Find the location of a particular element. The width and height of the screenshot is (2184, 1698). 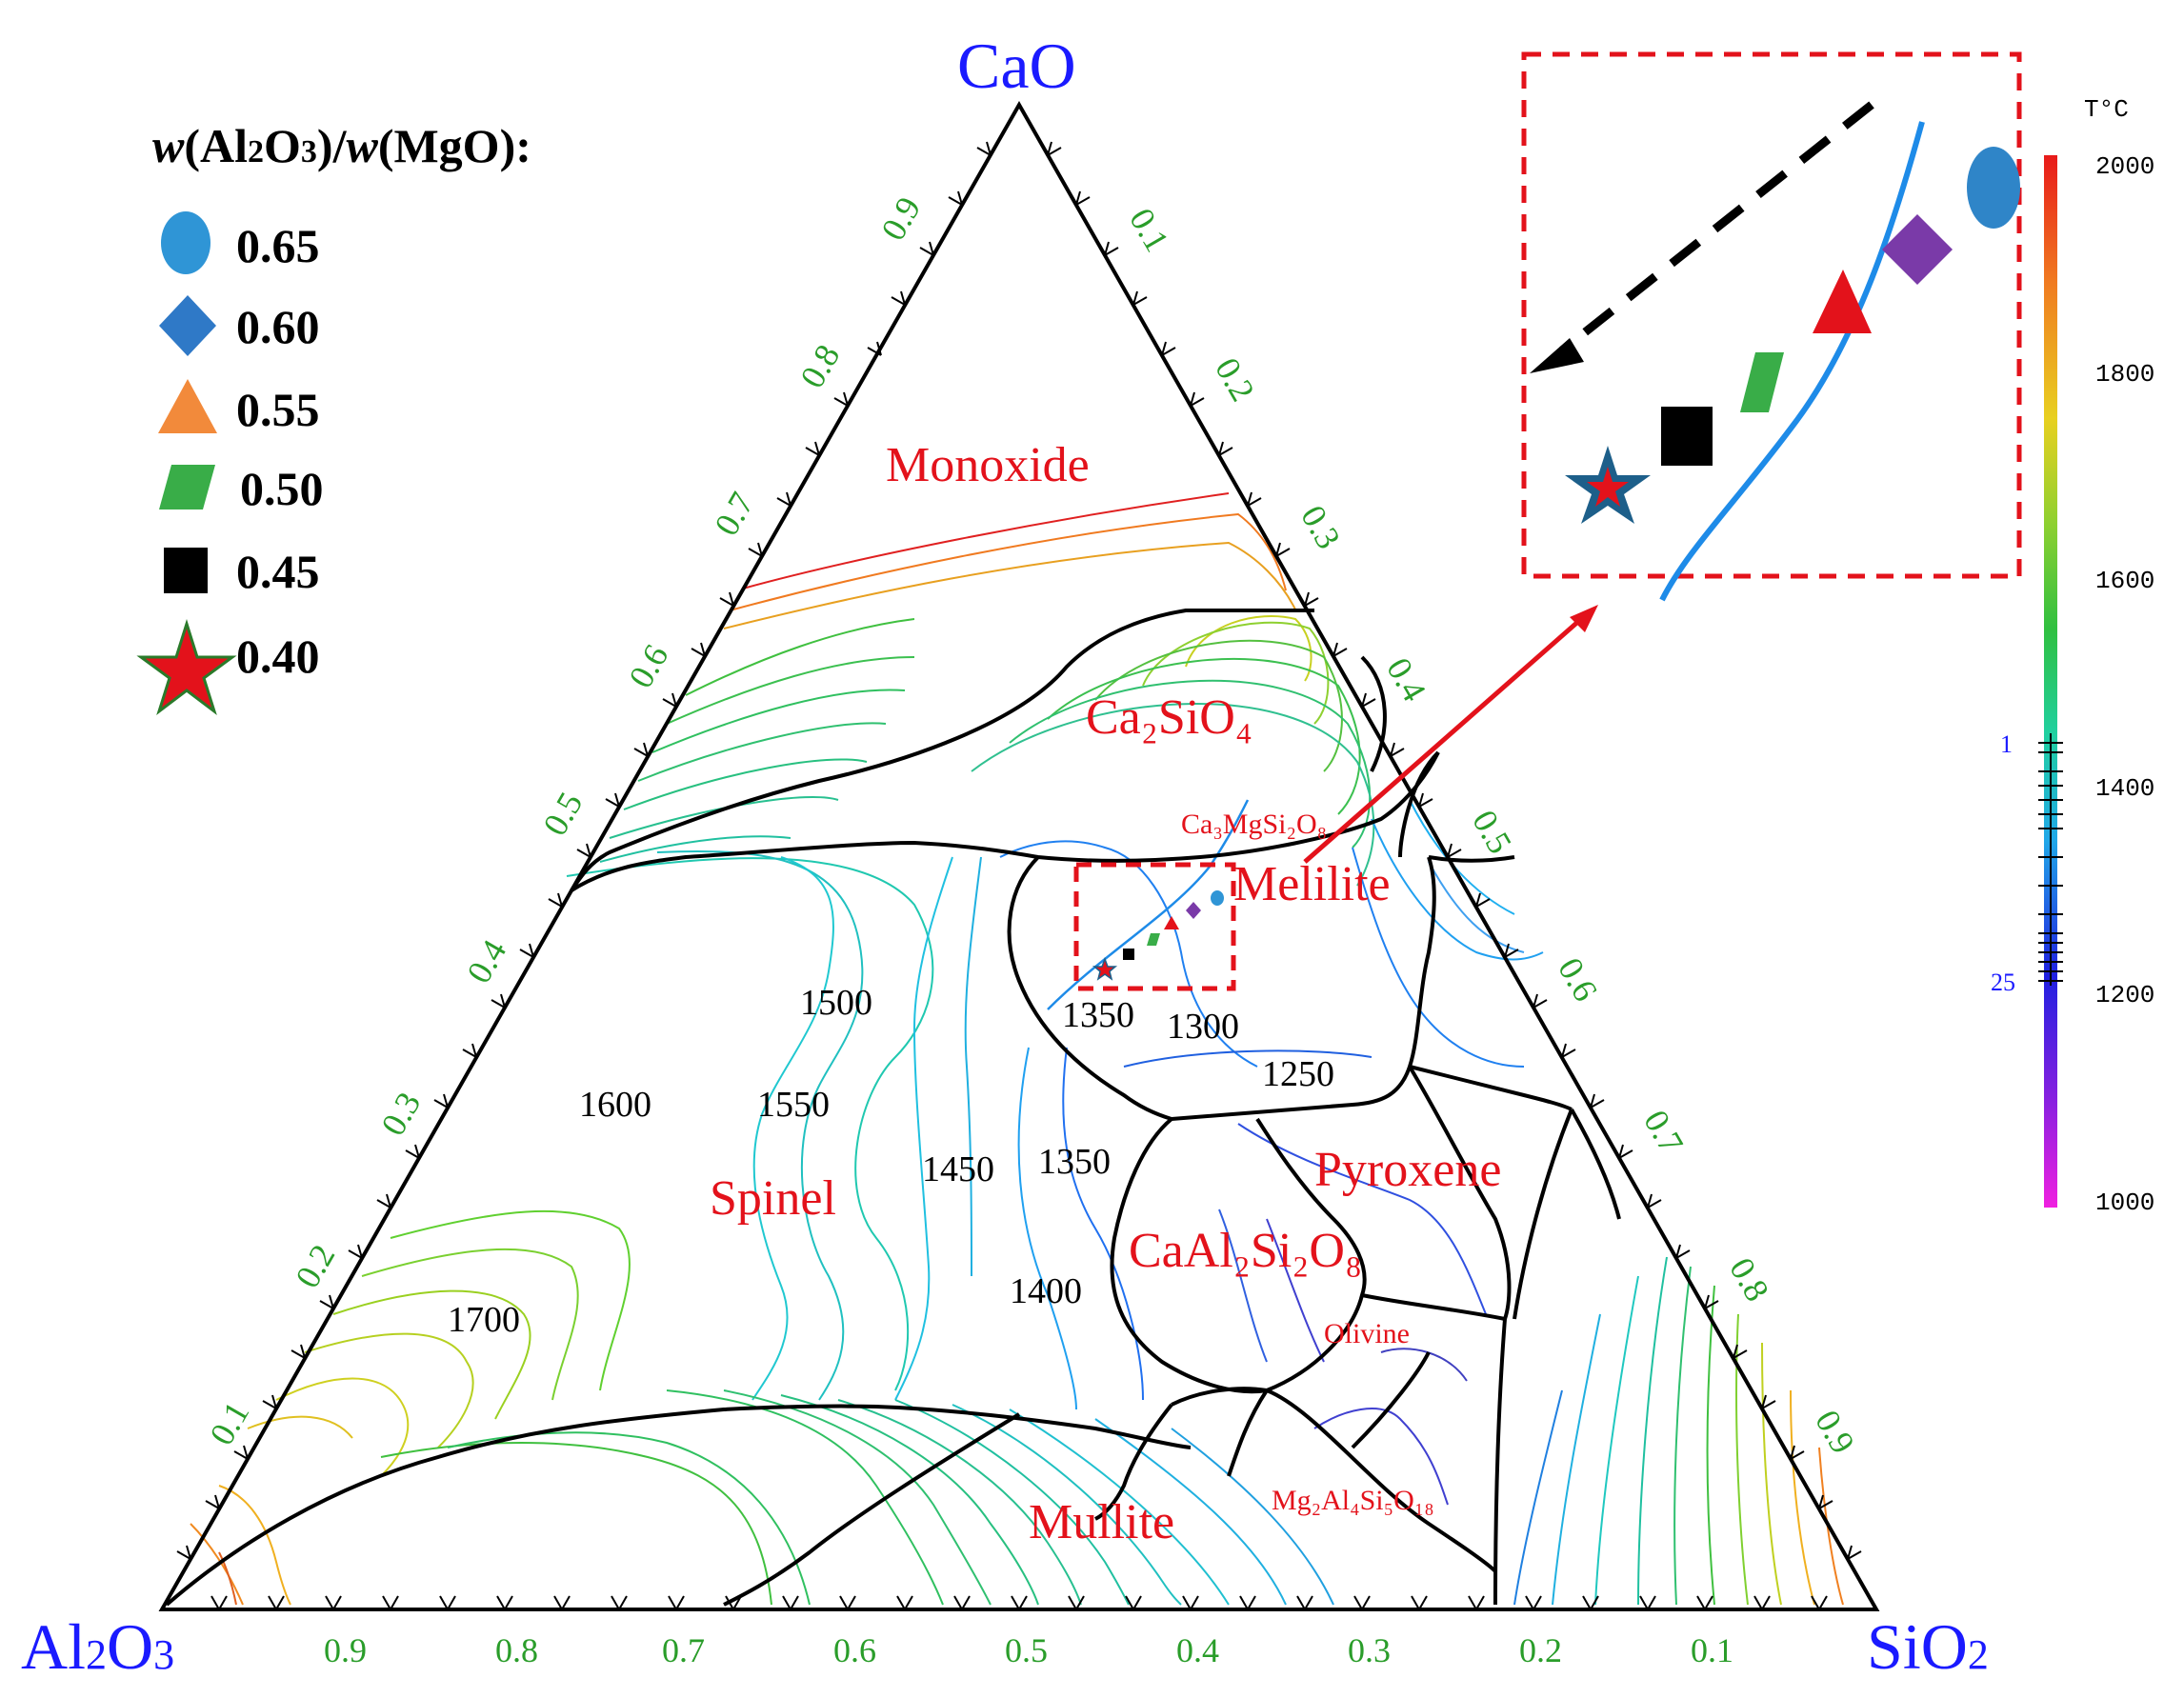

tick-right-0.5: 0.5 is located at coordinates (1492, 832).